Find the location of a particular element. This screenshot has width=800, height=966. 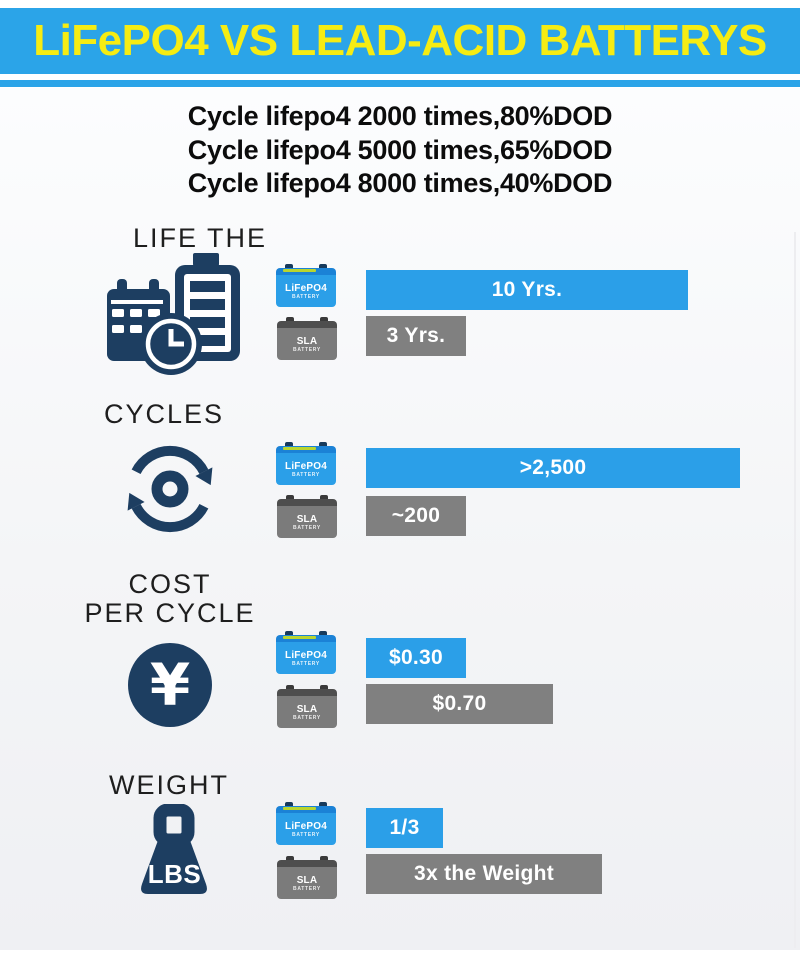

bar-value: $0.70 is located at coordinates (459, 703).